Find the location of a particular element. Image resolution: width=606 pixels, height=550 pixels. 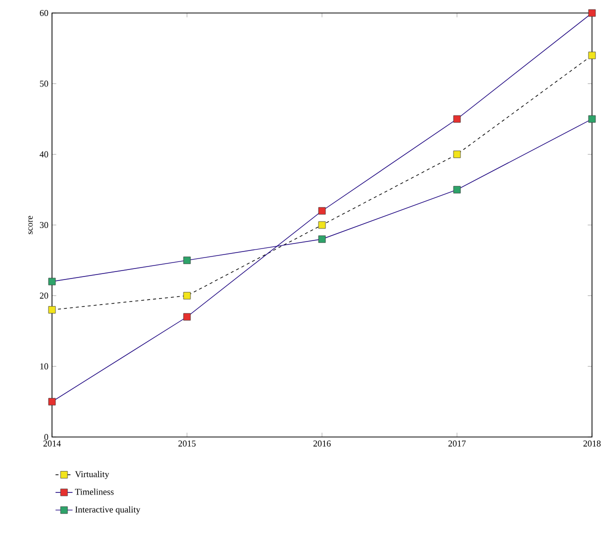

y-tick-label: 20 is located at coordinates (44, 295).